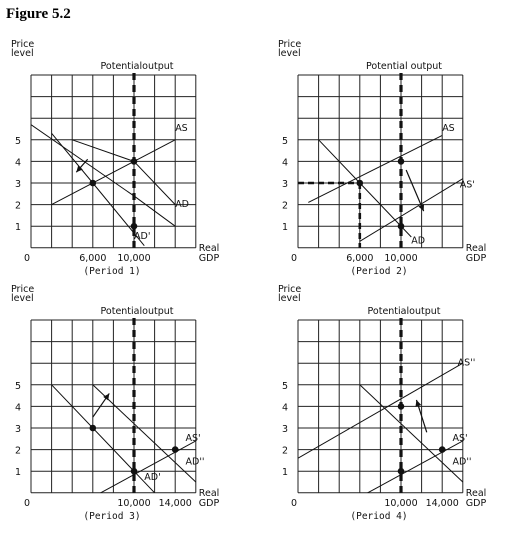 The height and width of the screenshot is (533, 517). Describe the element at coordinates (415, 190) in the screenshot. I see `shift-arrow` at that location.